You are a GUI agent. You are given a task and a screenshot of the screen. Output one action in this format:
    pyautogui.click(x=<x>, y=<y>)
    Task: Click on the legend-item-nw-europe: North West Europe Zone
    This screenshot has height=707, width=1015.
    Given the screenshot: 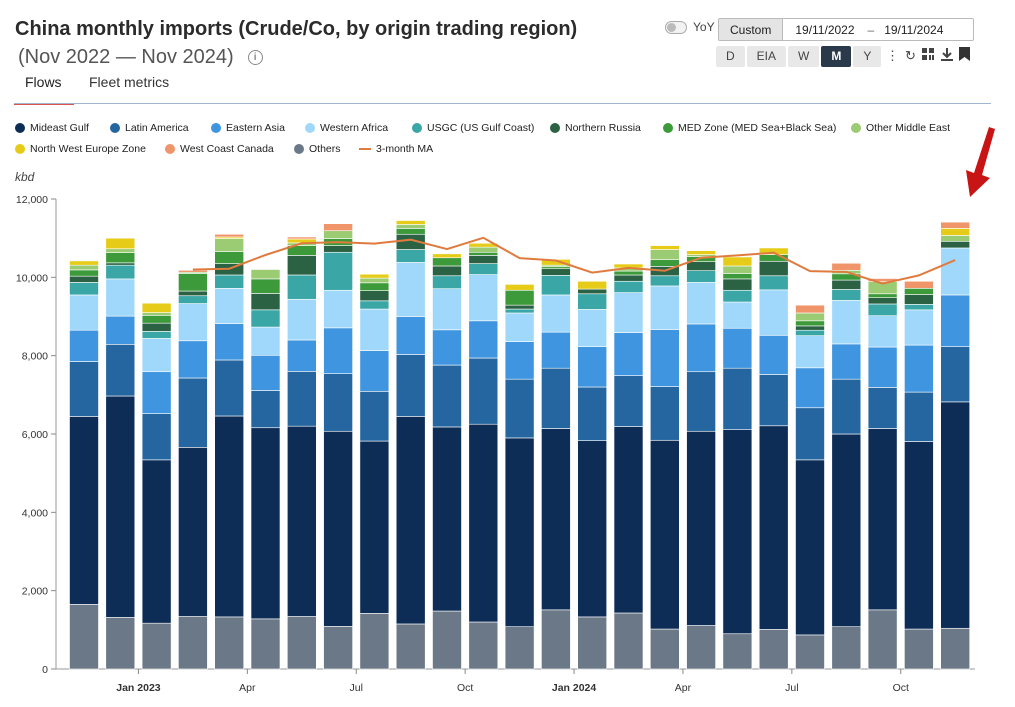 What is the action you would take?
    pyautogui.click(x=80, y=149)
    